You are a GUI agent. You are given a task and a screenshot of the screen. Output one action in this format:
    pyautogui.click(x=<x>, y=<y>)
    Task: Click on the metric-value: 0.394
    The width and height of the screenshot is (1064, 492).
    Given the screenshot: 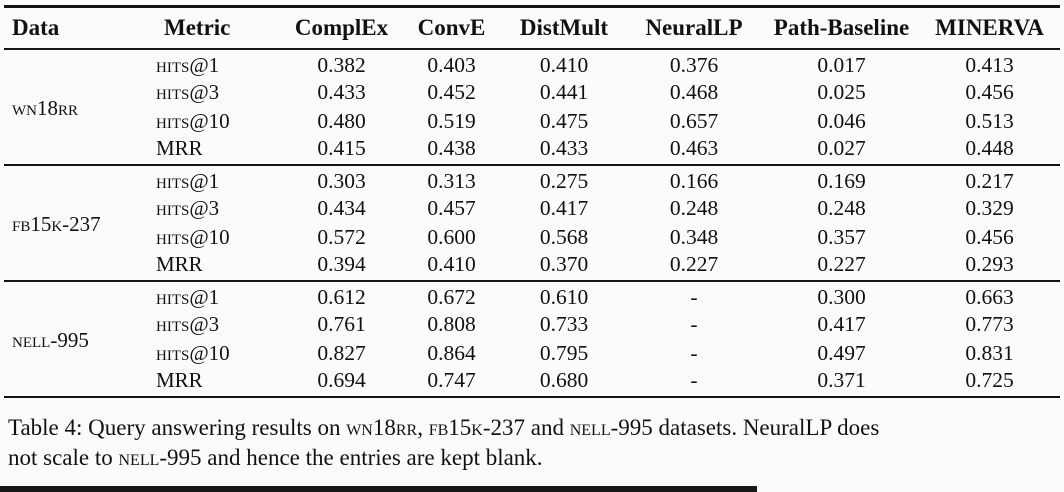 What is the action you would take?
    pyautogui.click(x=341, y=263)
    